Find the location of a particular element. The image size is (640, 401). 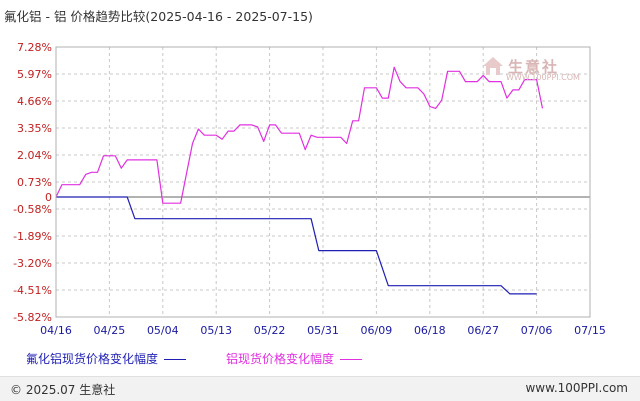

y-tick-label: 4.66% is located at coordinates (34, 101).